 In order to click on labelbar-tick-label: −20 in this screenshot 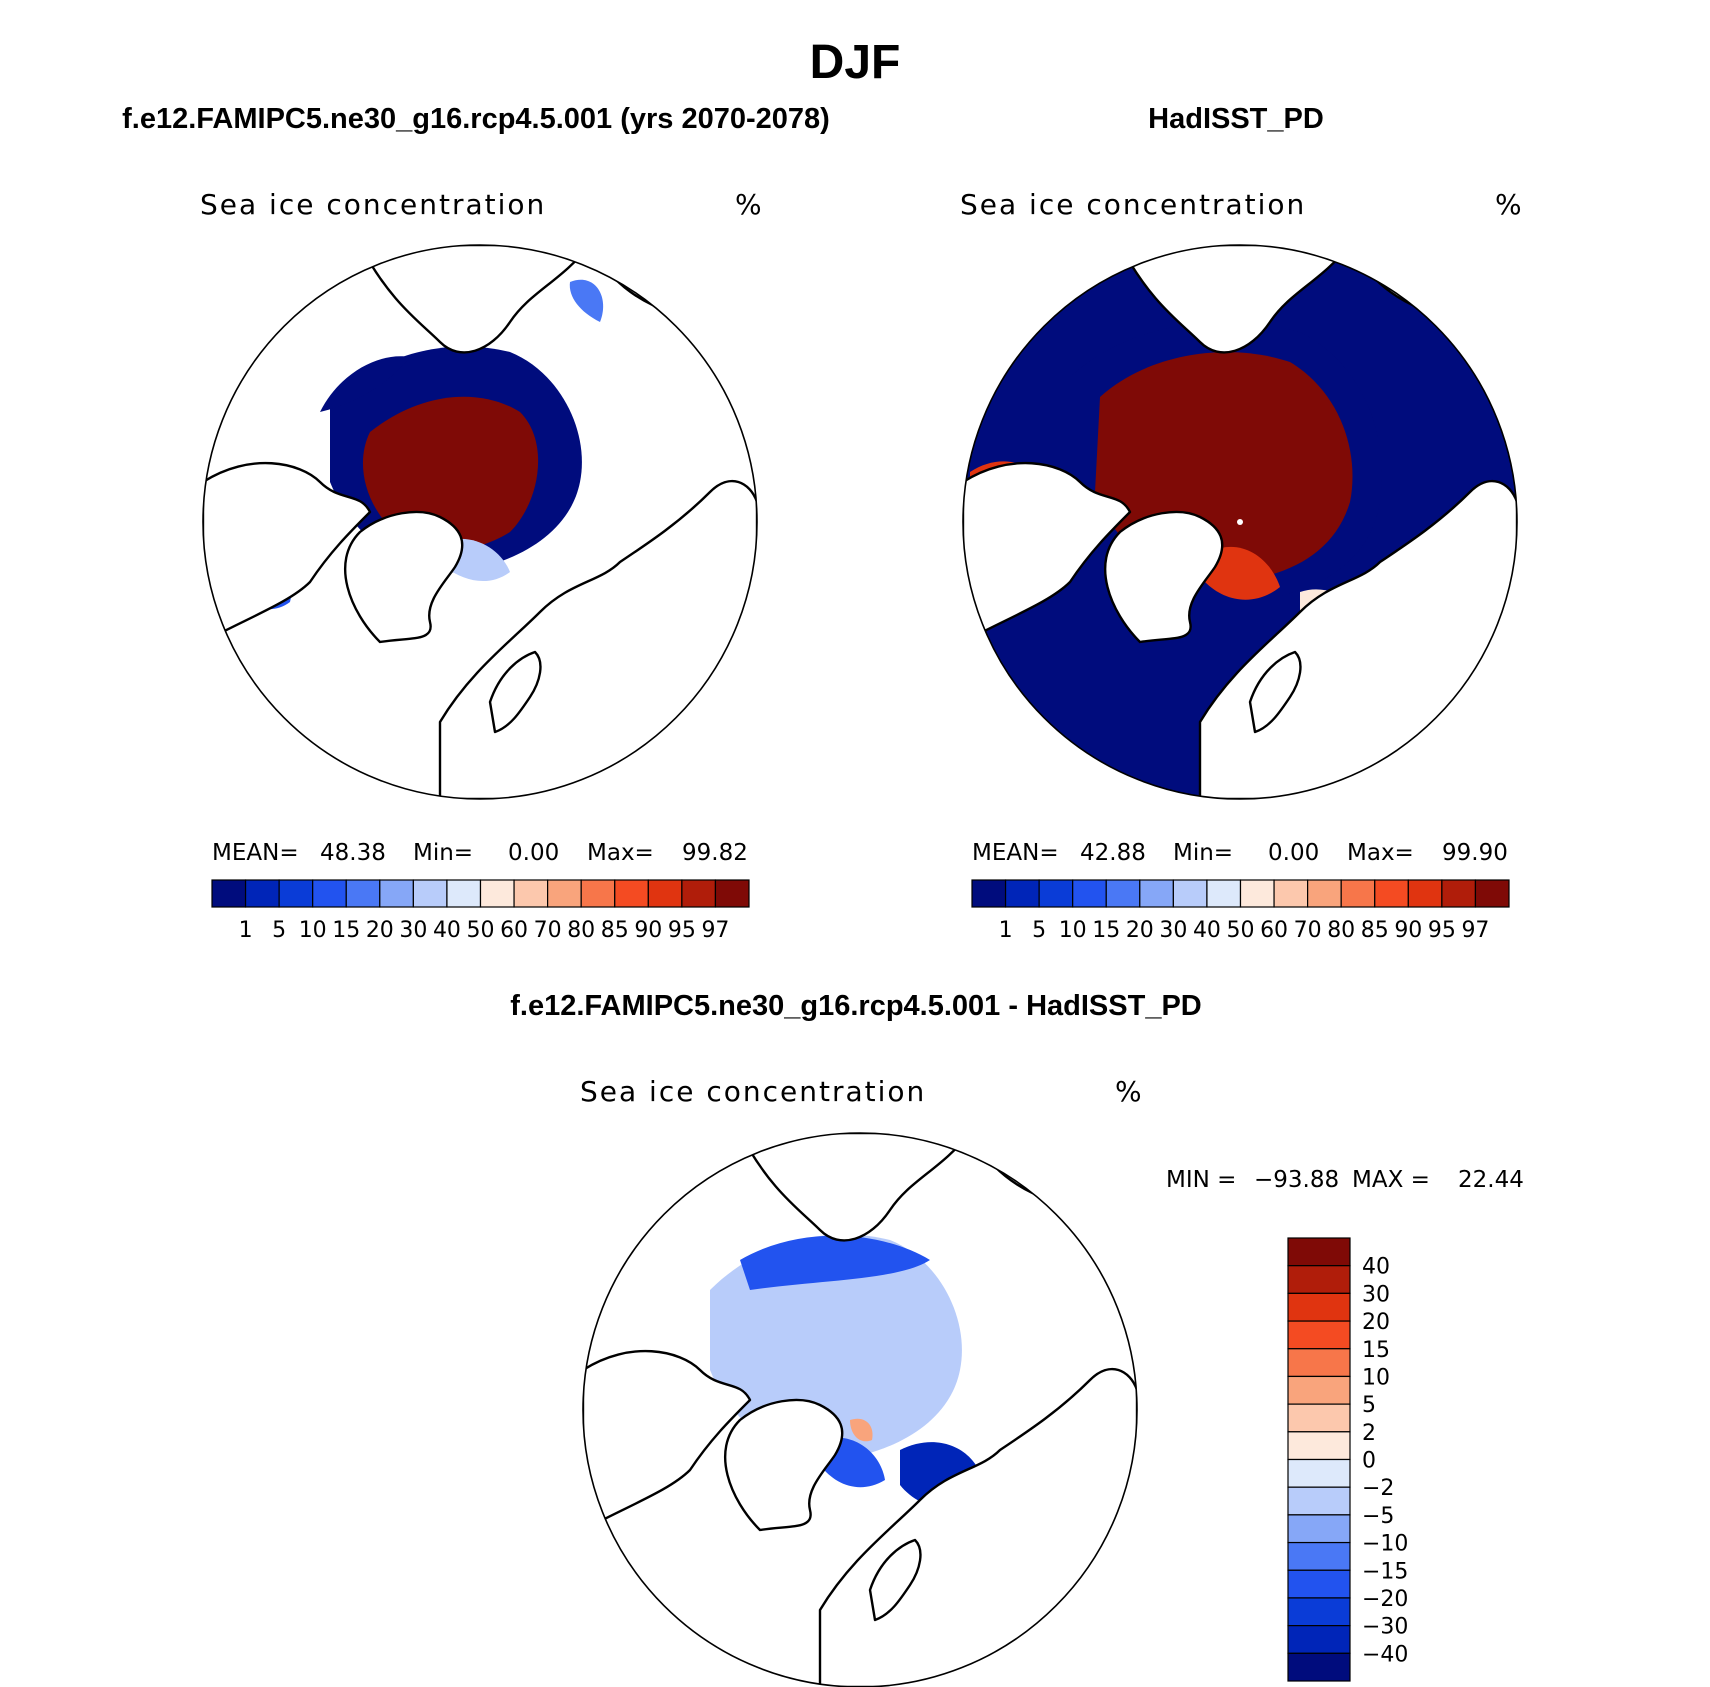, I will do `click(1385, 1599)`.